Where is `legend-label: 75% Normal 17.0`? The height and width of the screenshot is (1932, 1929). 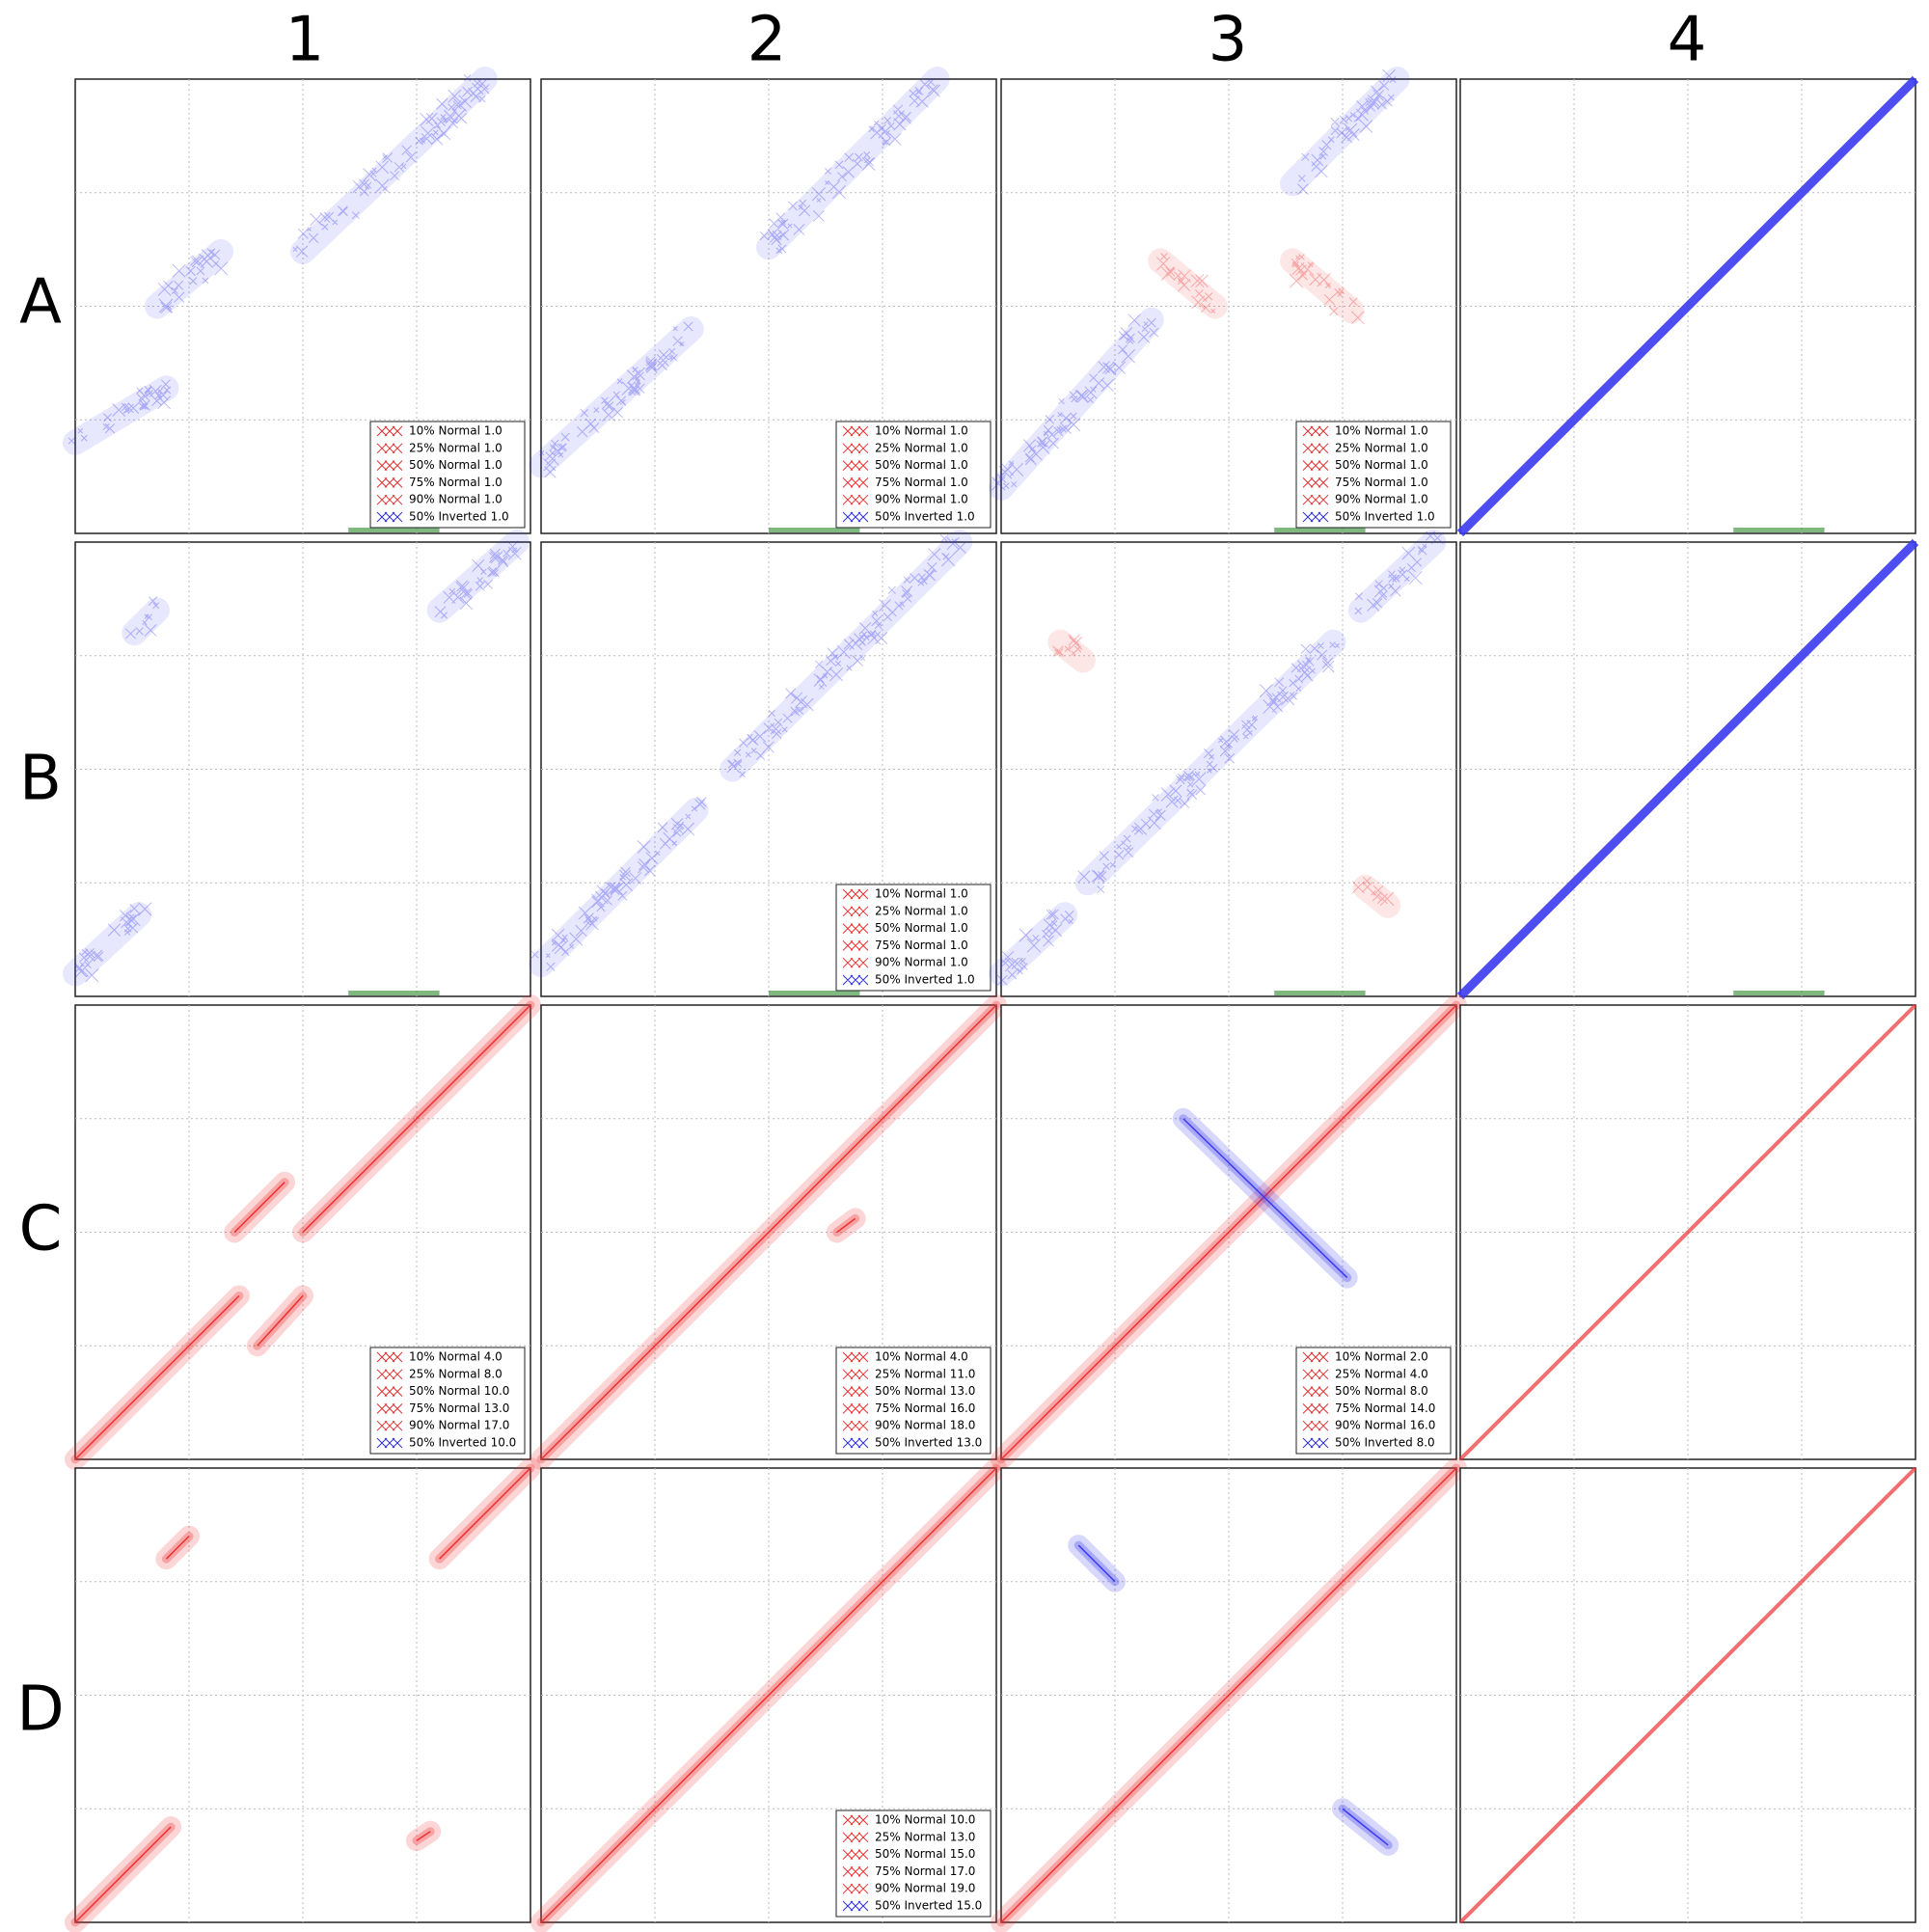
legend-label: 75% Normal 17.0 is located at coordinates (925, 1871).